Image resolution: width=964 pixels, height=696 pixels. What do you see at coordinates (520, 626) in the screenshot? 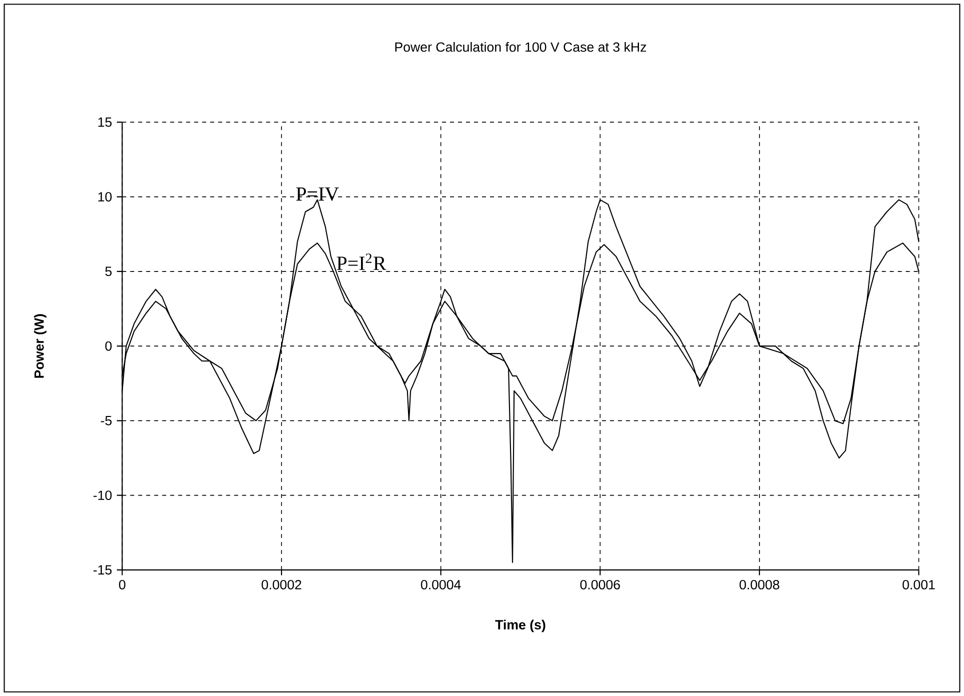
I see `x-axis-title: Time (s)` at bounding box center [520, 626].